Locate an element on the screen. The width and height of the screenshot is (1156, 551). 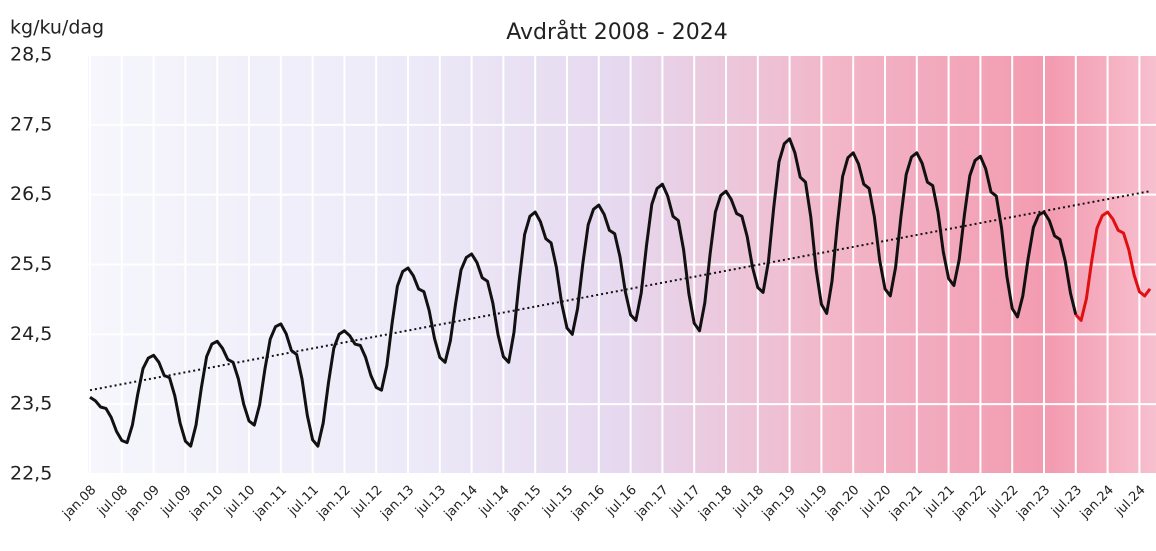
x-tick-label: jan.09 is located at coordinates (143, 503).